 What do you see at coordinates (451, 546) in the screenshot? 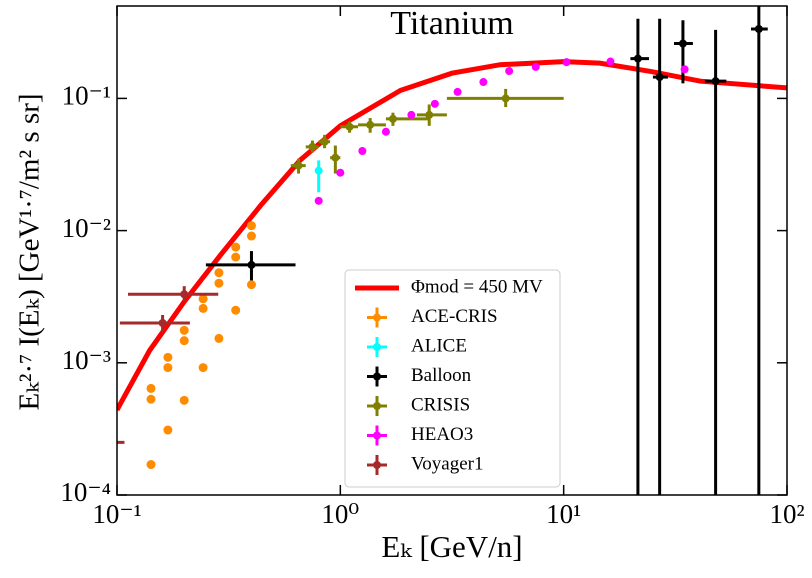
I see `x-axis-label: Eₖ [GeV/n]` at bounding box center [451, 546].